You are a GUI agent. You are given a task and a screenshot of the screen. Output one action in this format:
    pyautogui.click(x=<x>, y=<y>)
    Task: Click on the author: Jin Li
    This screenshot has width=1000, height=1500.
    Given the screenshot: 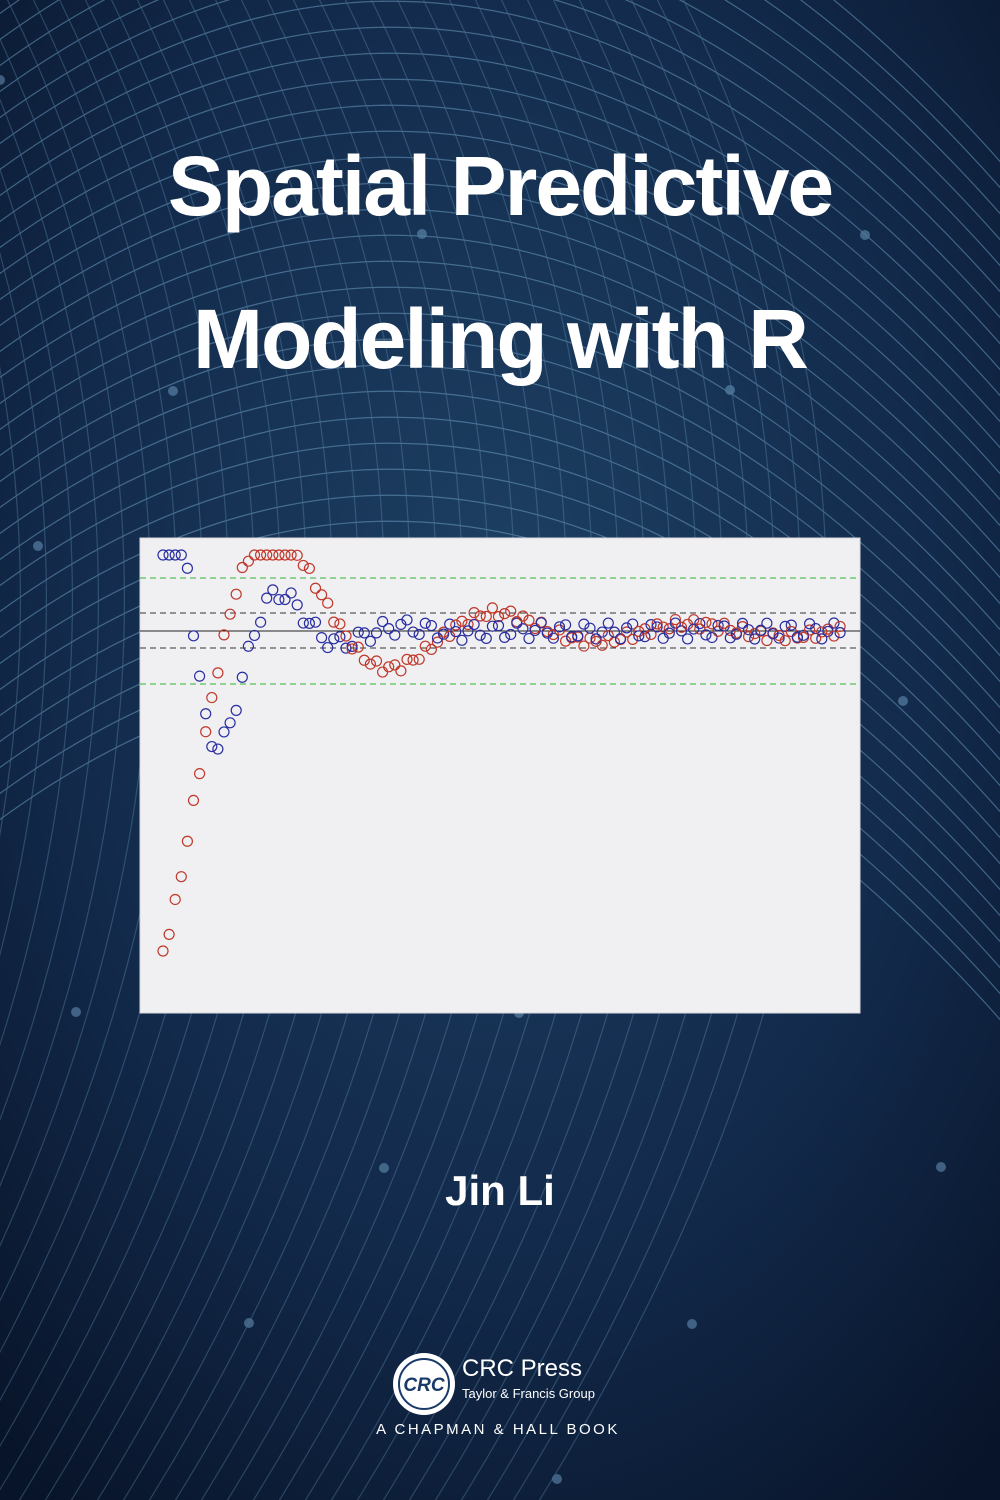 What is the action you would take?
    pyautogui.click(x=500, y=1190)
    